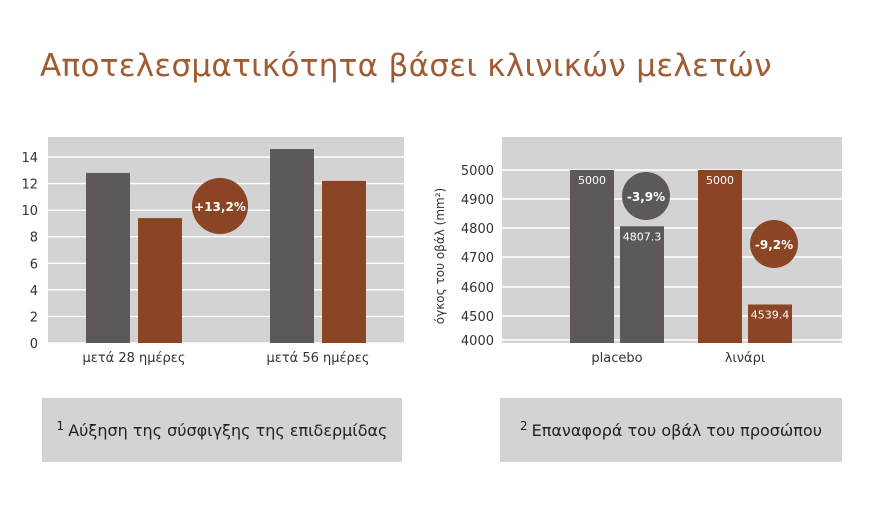 This screenshot has width=872, height=516. I want to click on x-tick-label: λινάρι, so click(745, 358).